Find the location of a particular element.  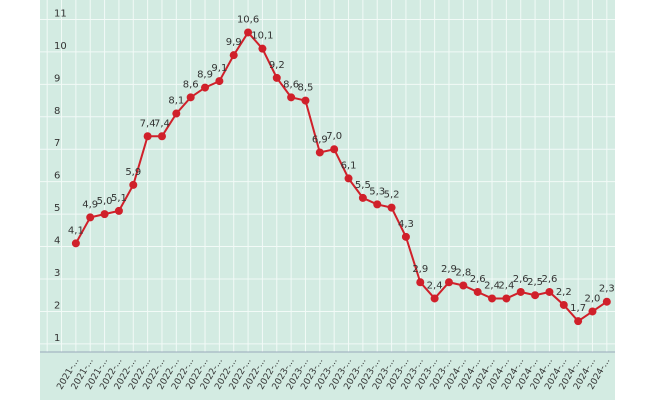

y-tick-label: 6 is located at coordinates (57, 176).